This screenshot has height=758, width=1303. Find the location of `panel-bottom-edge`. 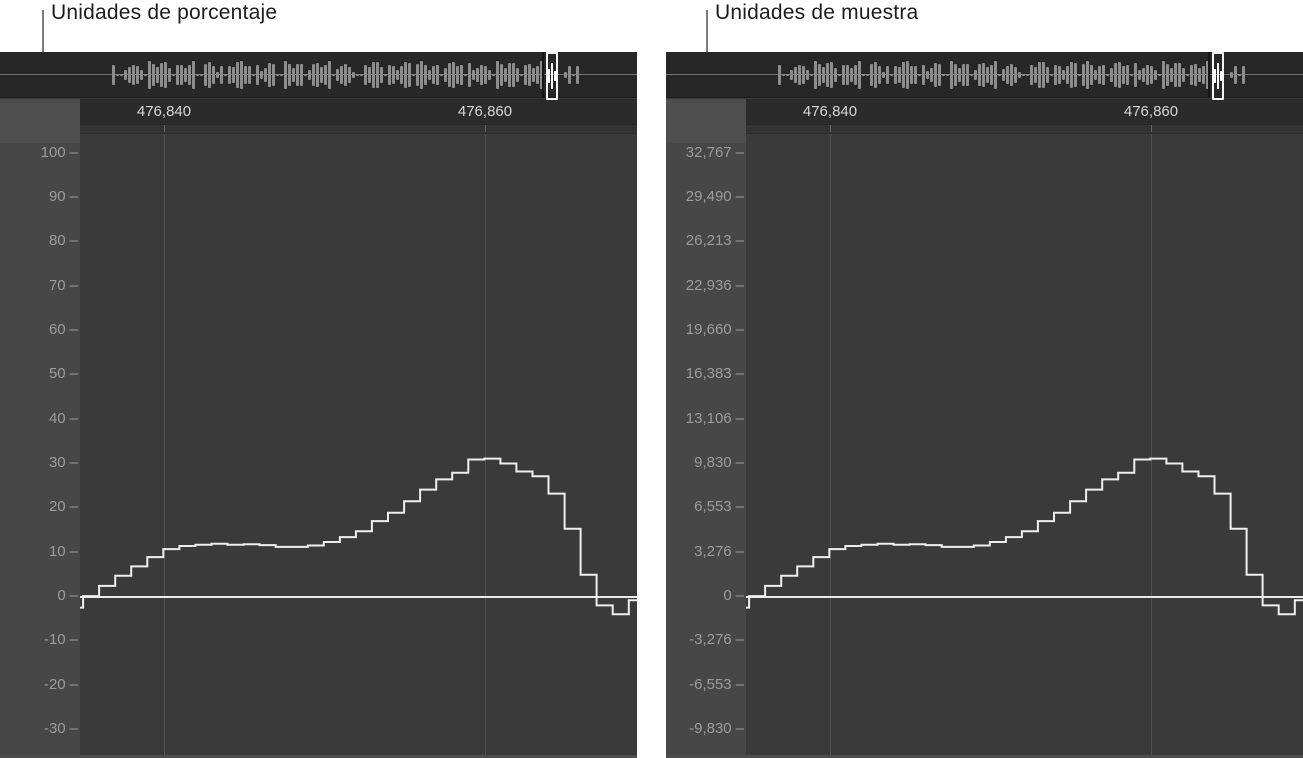

panel-bottom-edge is located at coordinates (318, 756).